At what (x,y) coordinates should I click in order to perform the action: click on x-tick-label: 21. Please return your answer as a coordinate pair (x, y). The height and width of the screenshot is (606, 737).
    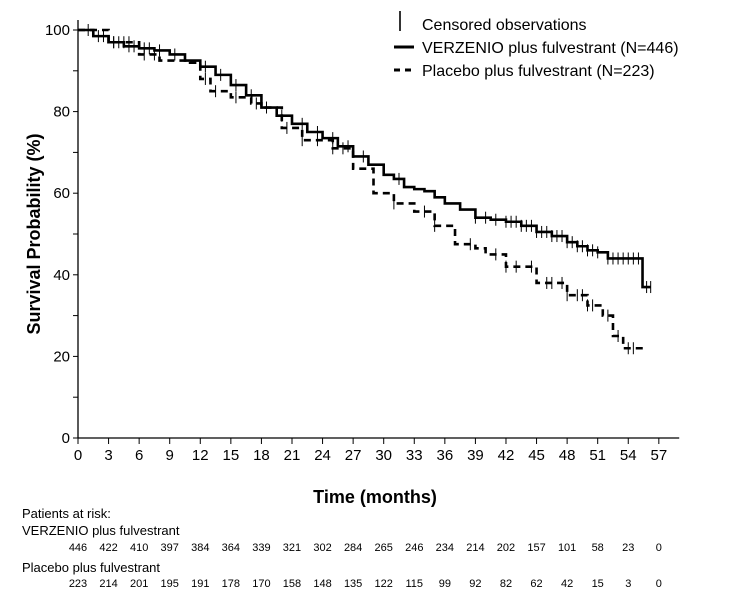
    Looking at the image, I should click on (292, 455).